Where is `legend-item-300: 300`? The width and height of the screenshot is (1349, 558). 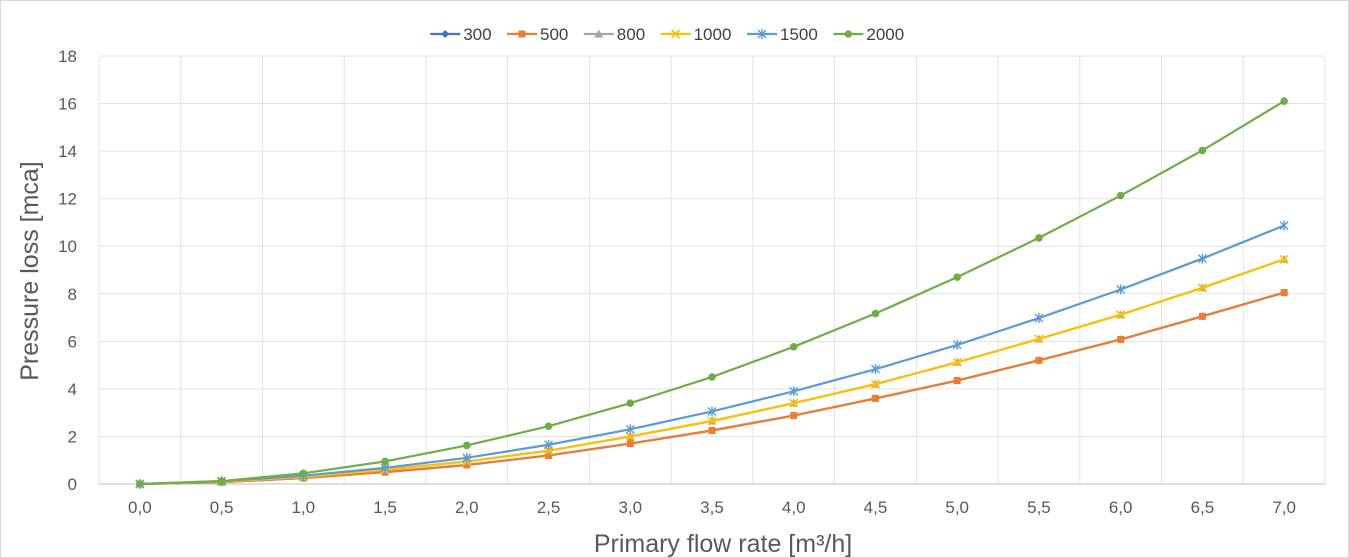 legend-item-300: 300 is located at coordinates (461, 34).